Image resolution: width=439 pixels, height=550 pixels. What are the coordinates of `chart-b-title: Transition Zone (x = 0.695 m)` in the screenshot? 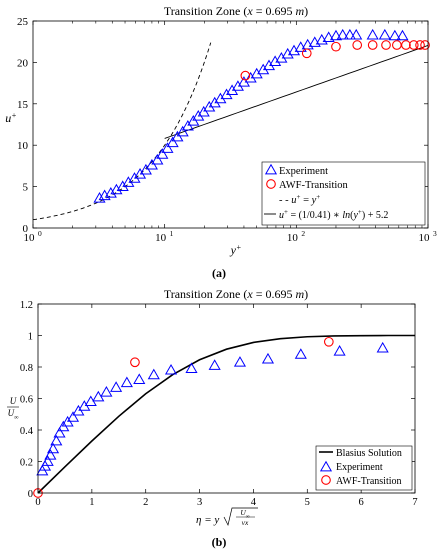 It's located at (236, 294).